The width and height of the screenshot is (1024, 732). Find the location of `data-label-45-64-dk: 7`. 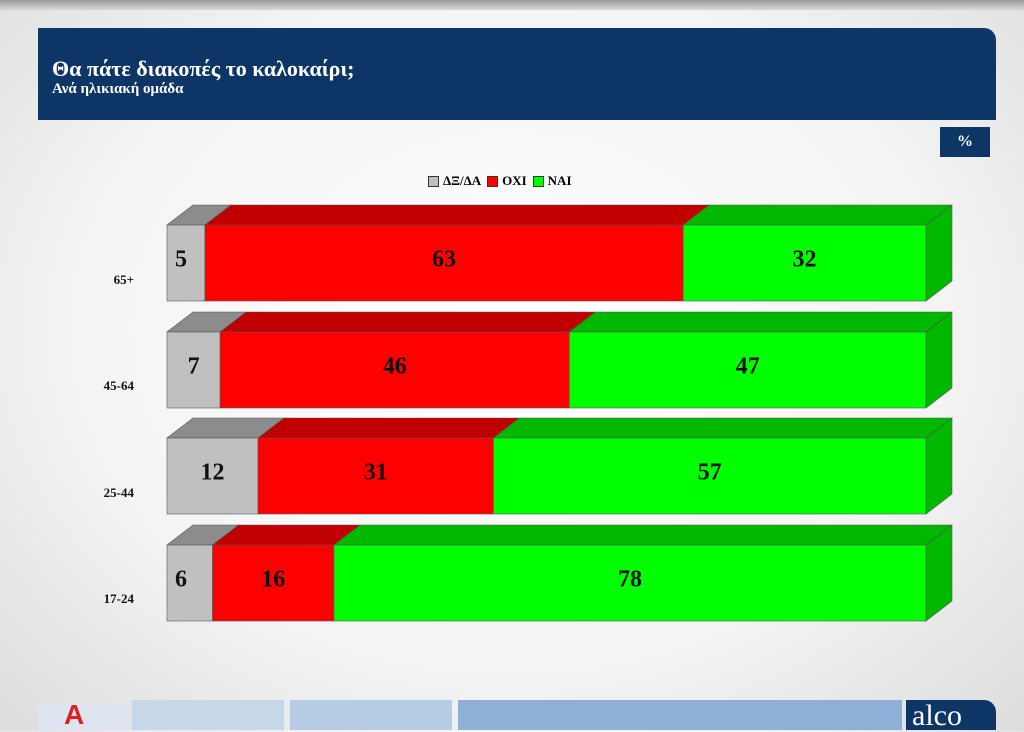

data-label-45-64-dk: 7 is located at coordinates (194, 367).